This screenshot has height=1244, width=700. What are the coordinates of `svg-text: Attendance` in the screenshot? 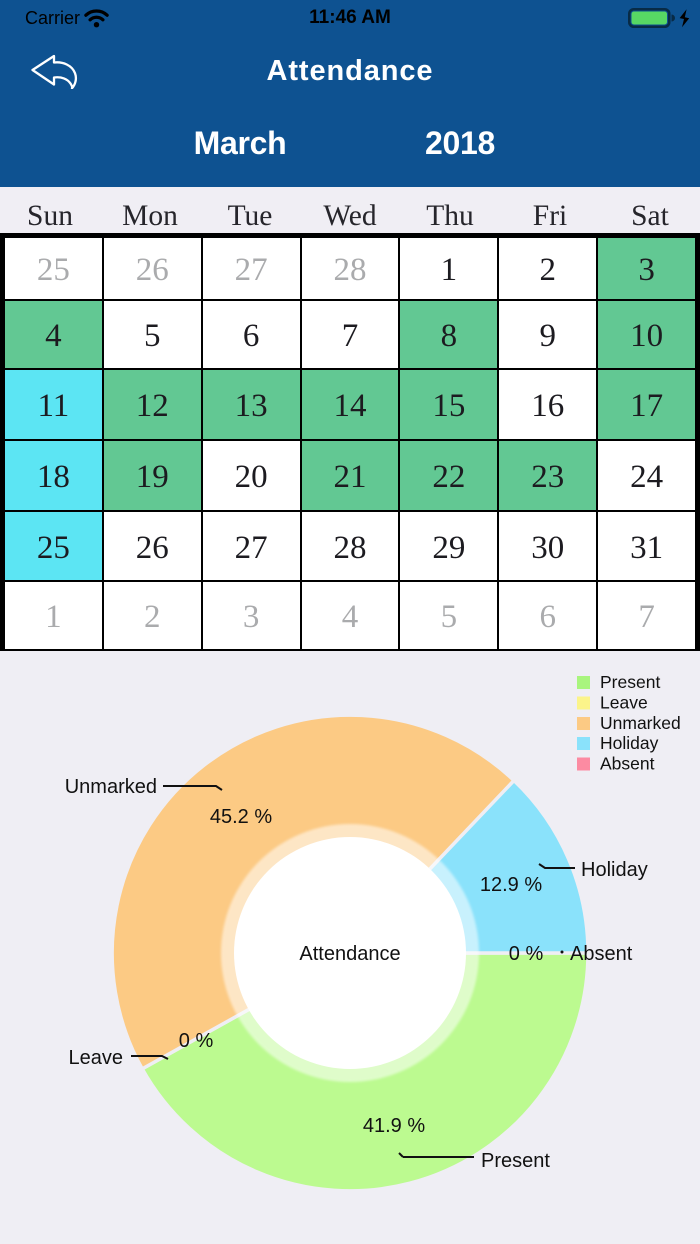 It's located at (349, 954).